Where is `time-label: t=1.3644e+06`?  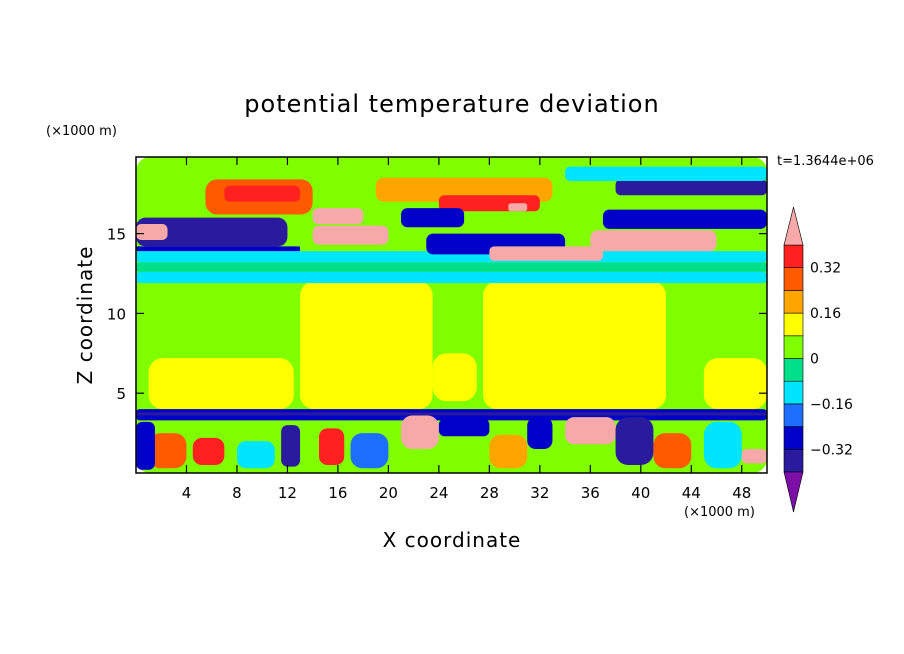 time-label: t=1.3644e+06 is located at coordinates (825, 161).